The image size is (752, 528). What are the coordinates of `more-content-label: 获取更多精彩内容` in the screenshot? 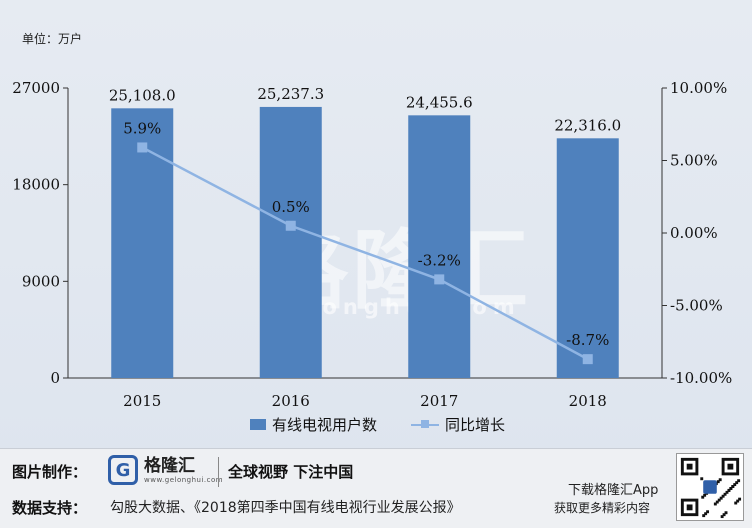 It's located at (602, 508).